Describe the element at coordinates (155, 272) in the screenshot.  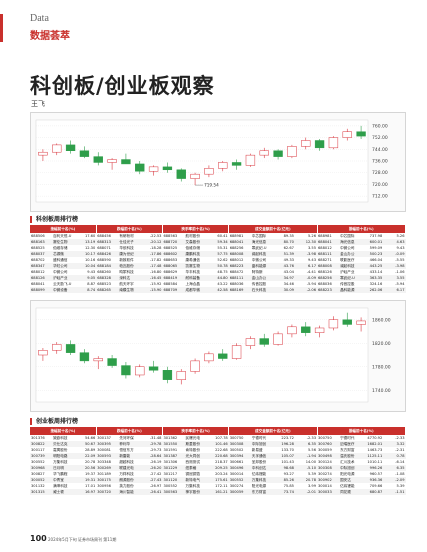
I see `value-cell: -16.80` at that location.